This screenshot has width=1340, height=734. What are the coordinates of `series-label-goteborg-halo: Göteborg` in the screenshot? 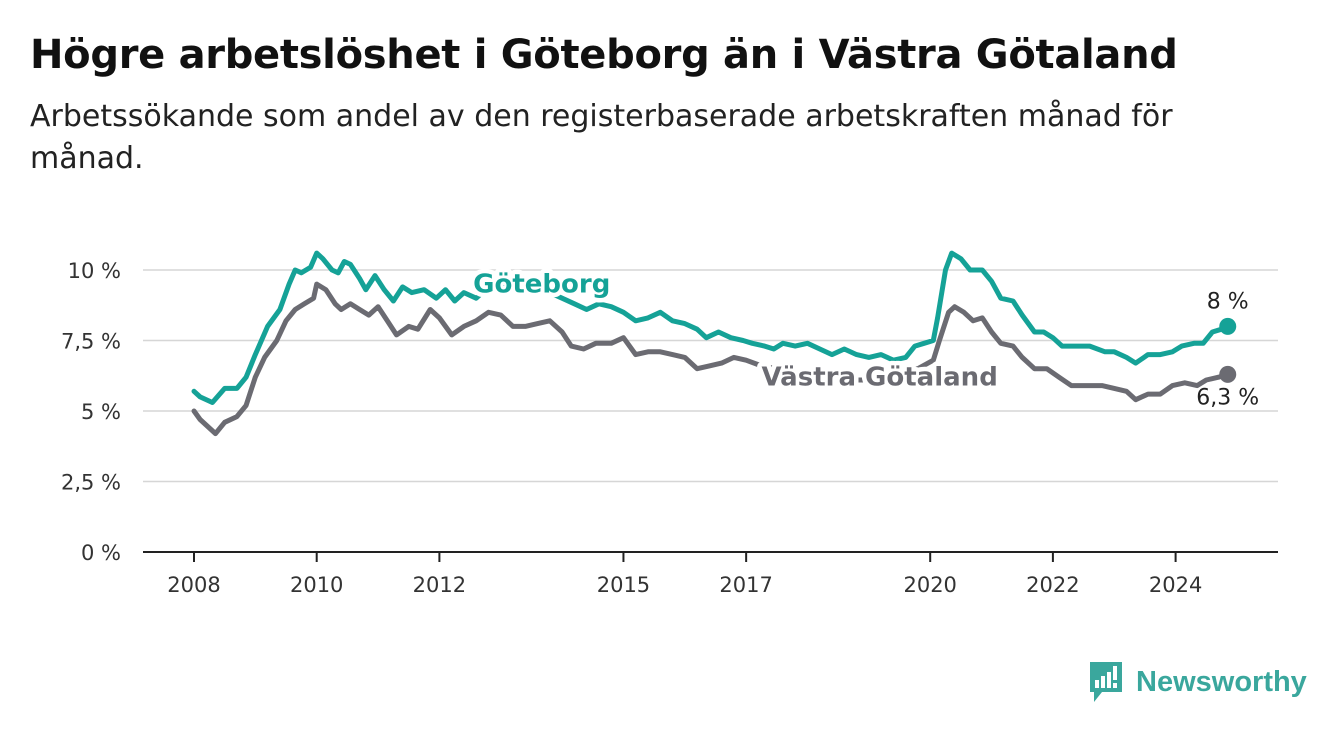 It's located at (541, 285).